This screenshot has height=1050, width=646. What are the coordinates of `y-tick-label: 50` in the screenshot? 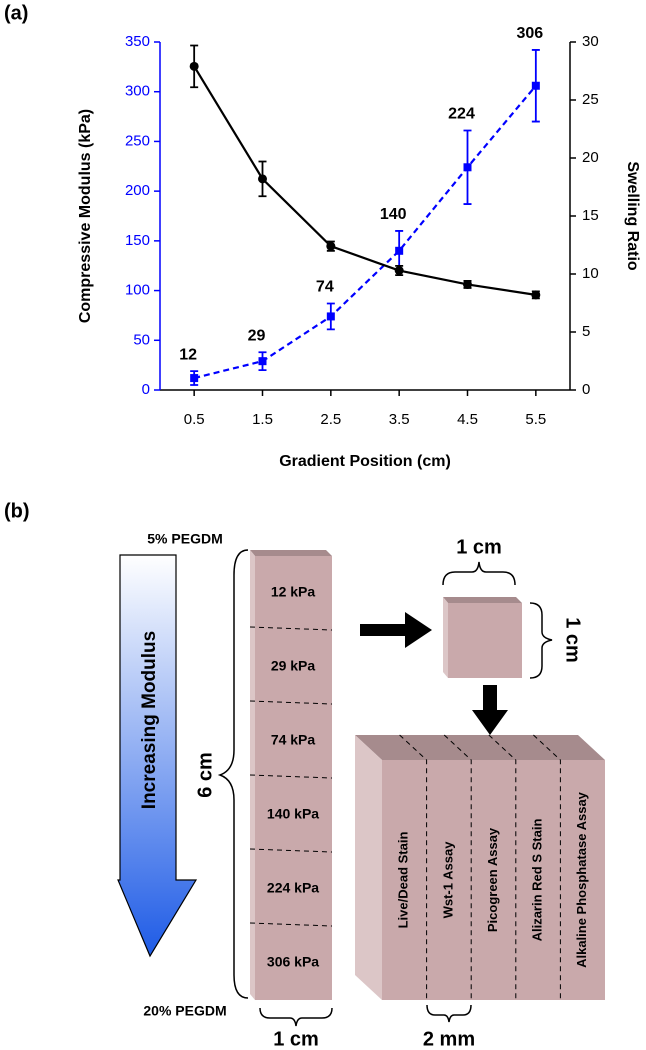 It's located at (141, 339).